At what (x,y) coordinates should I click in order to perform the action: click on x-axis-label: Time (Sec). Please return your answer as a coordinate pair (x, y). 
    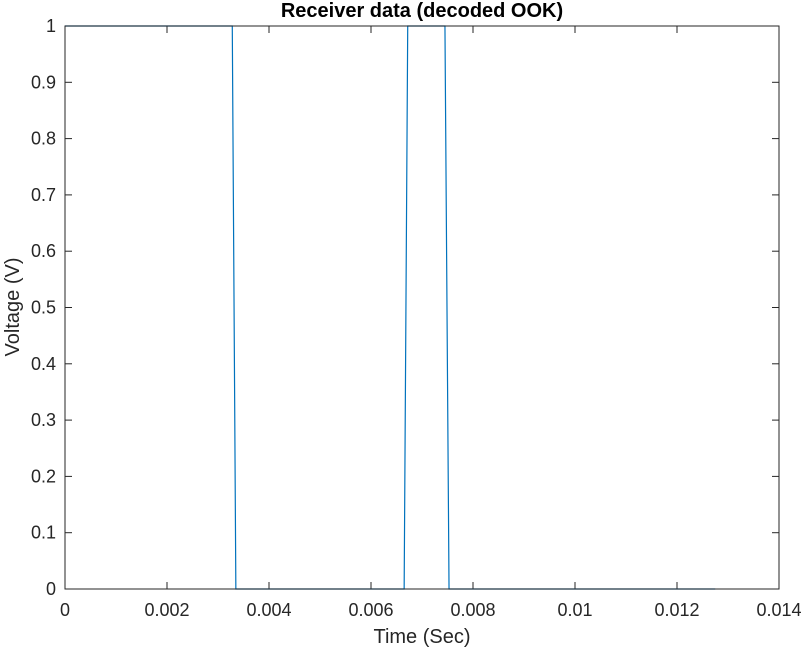
    Looking at the image, I should click on (421, 637).